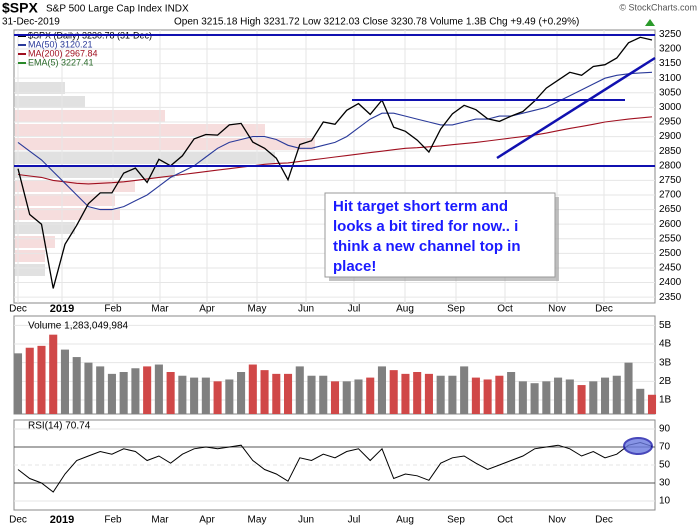  What do you see at coordinates (670, 195) in the screenshot?
I see `y-tick-label: 2700` at bounding box center [670, 195].